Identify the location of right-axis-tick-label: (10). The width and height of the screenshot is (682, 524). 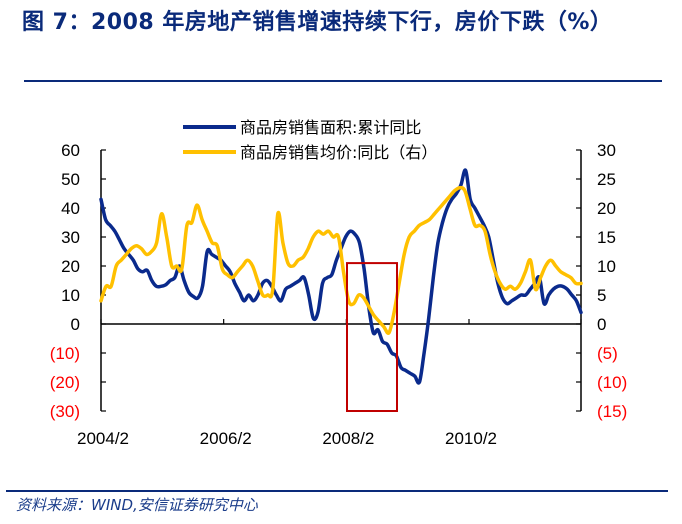
(612, 382).